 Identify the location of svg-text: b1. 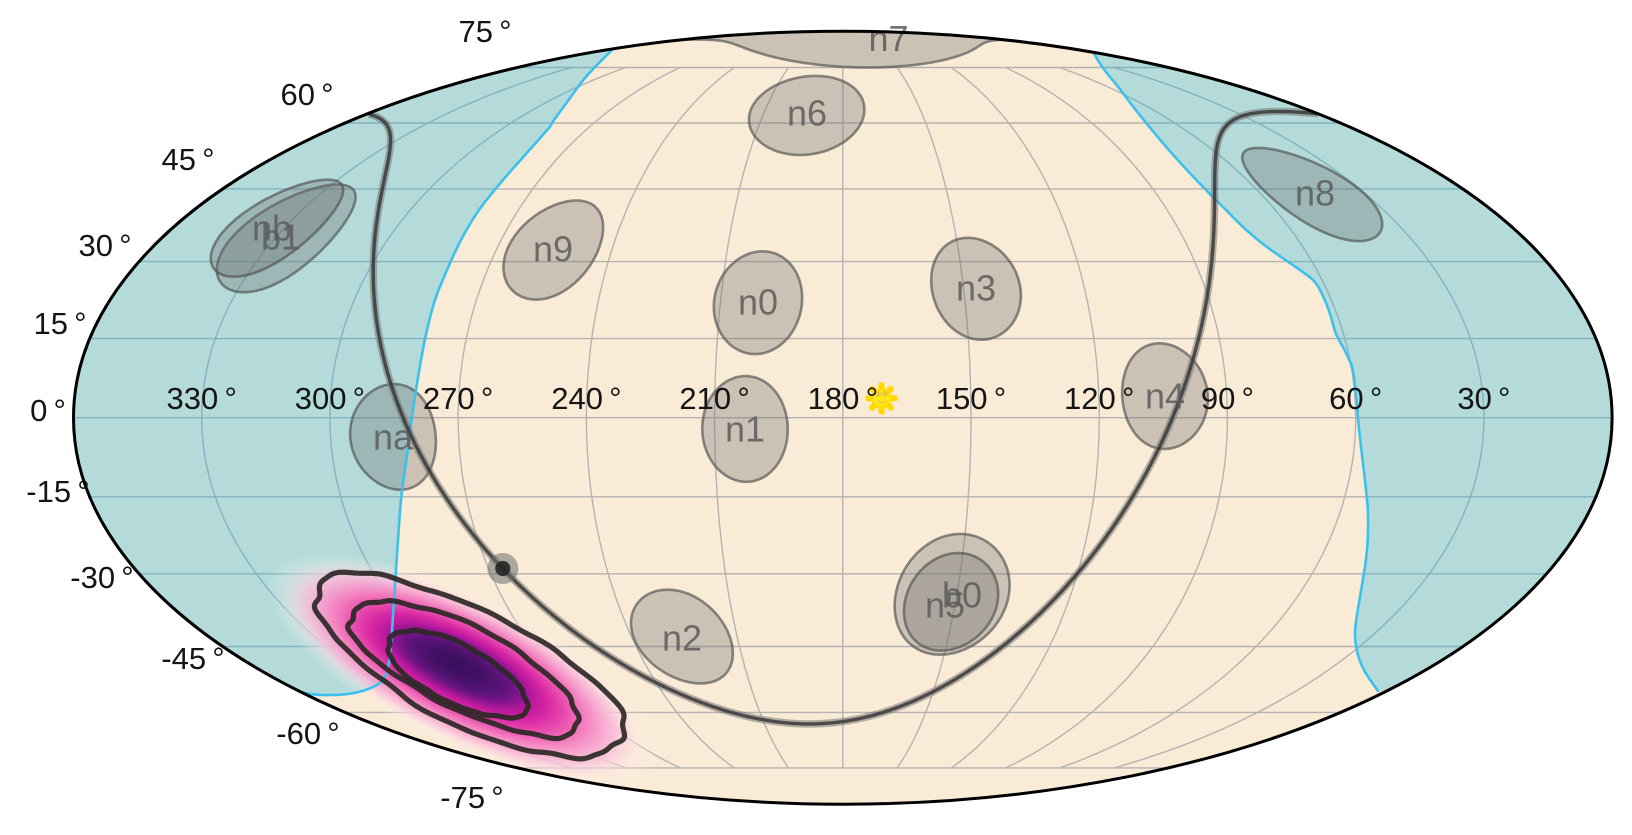
(281, 237).